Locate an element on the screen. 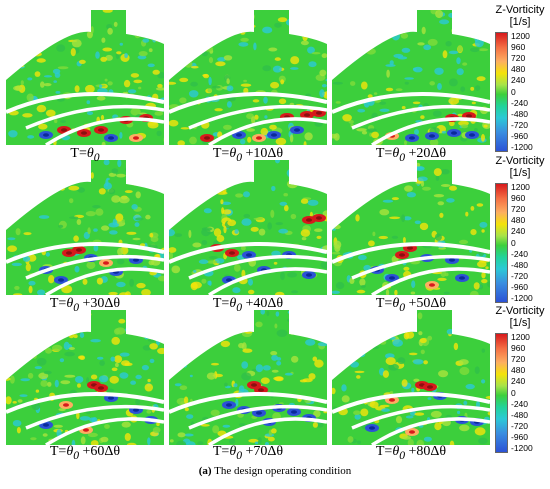  colorbar-tick-label: 480 is located at coordinates (518, 69).